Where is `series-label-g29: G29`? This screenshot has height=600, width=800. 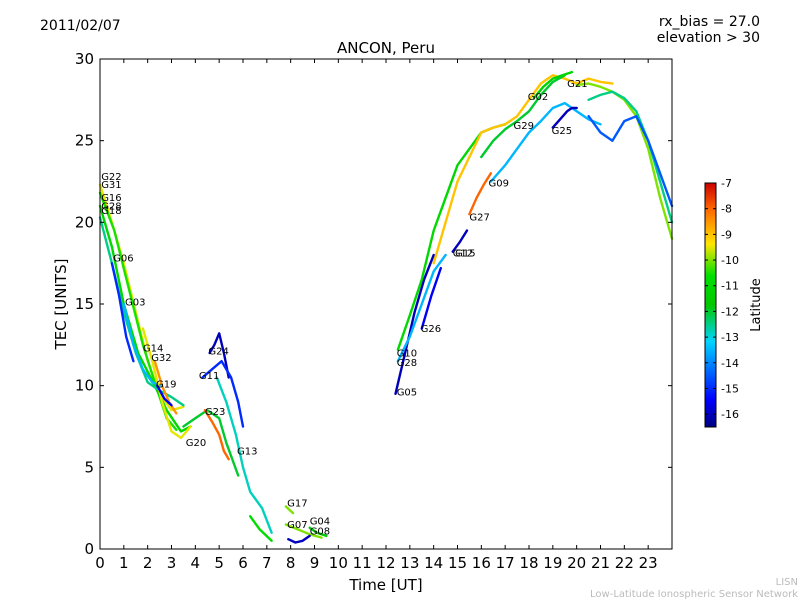 series-label-g29: G29 is located at coordinates (524, 126).